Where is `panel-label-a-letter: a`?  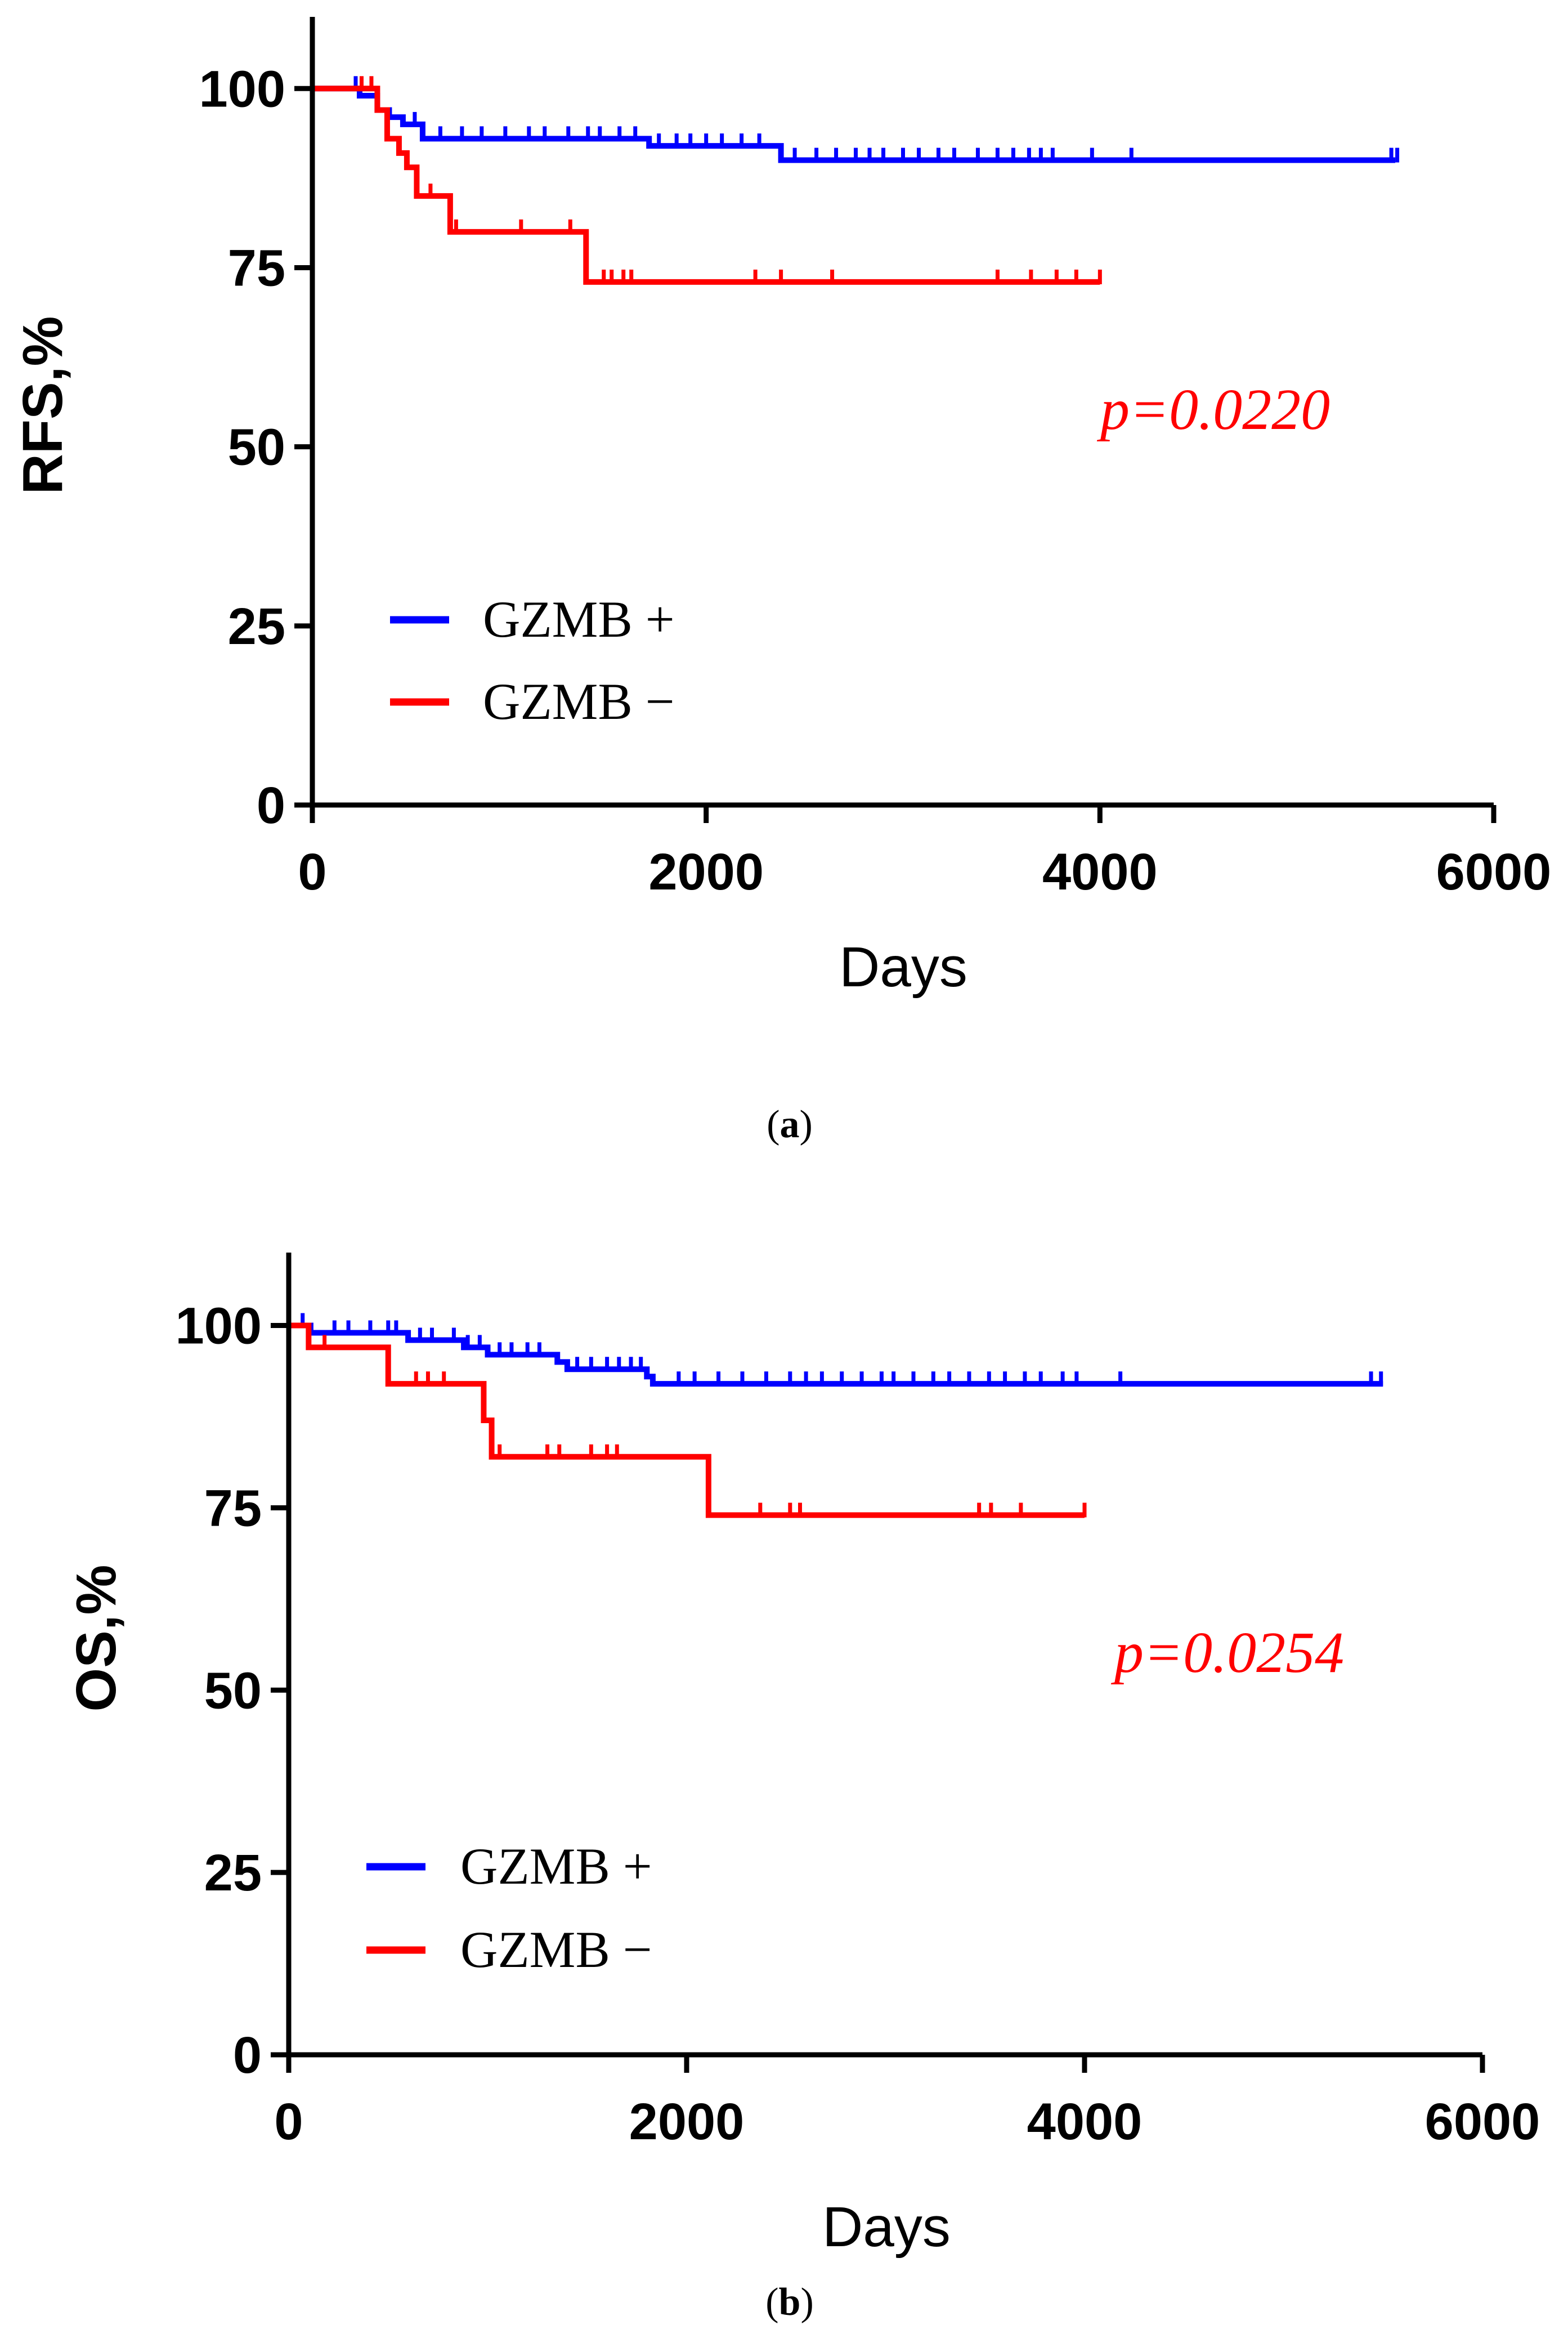 panel-label-a-letter: a is located at coordinates (790, 1124).